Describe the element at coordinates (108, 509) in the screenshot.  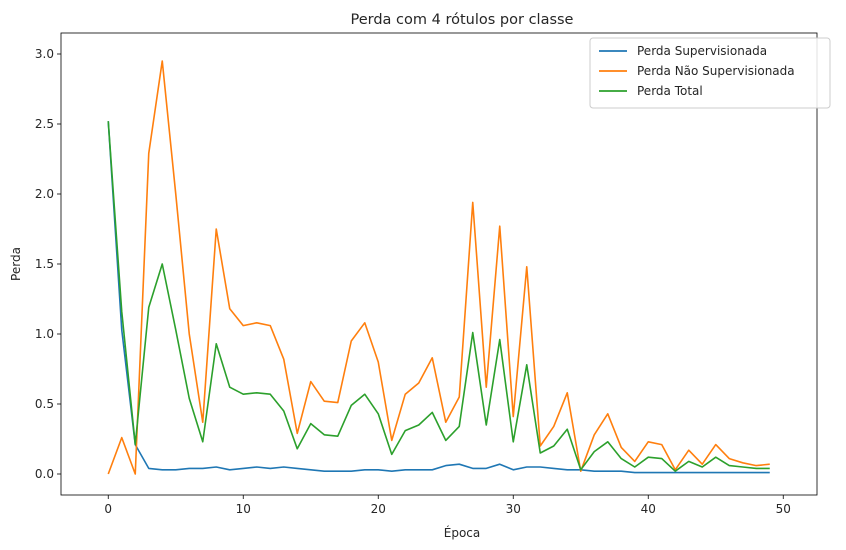
I see `x-tick-label: 0` at that location.